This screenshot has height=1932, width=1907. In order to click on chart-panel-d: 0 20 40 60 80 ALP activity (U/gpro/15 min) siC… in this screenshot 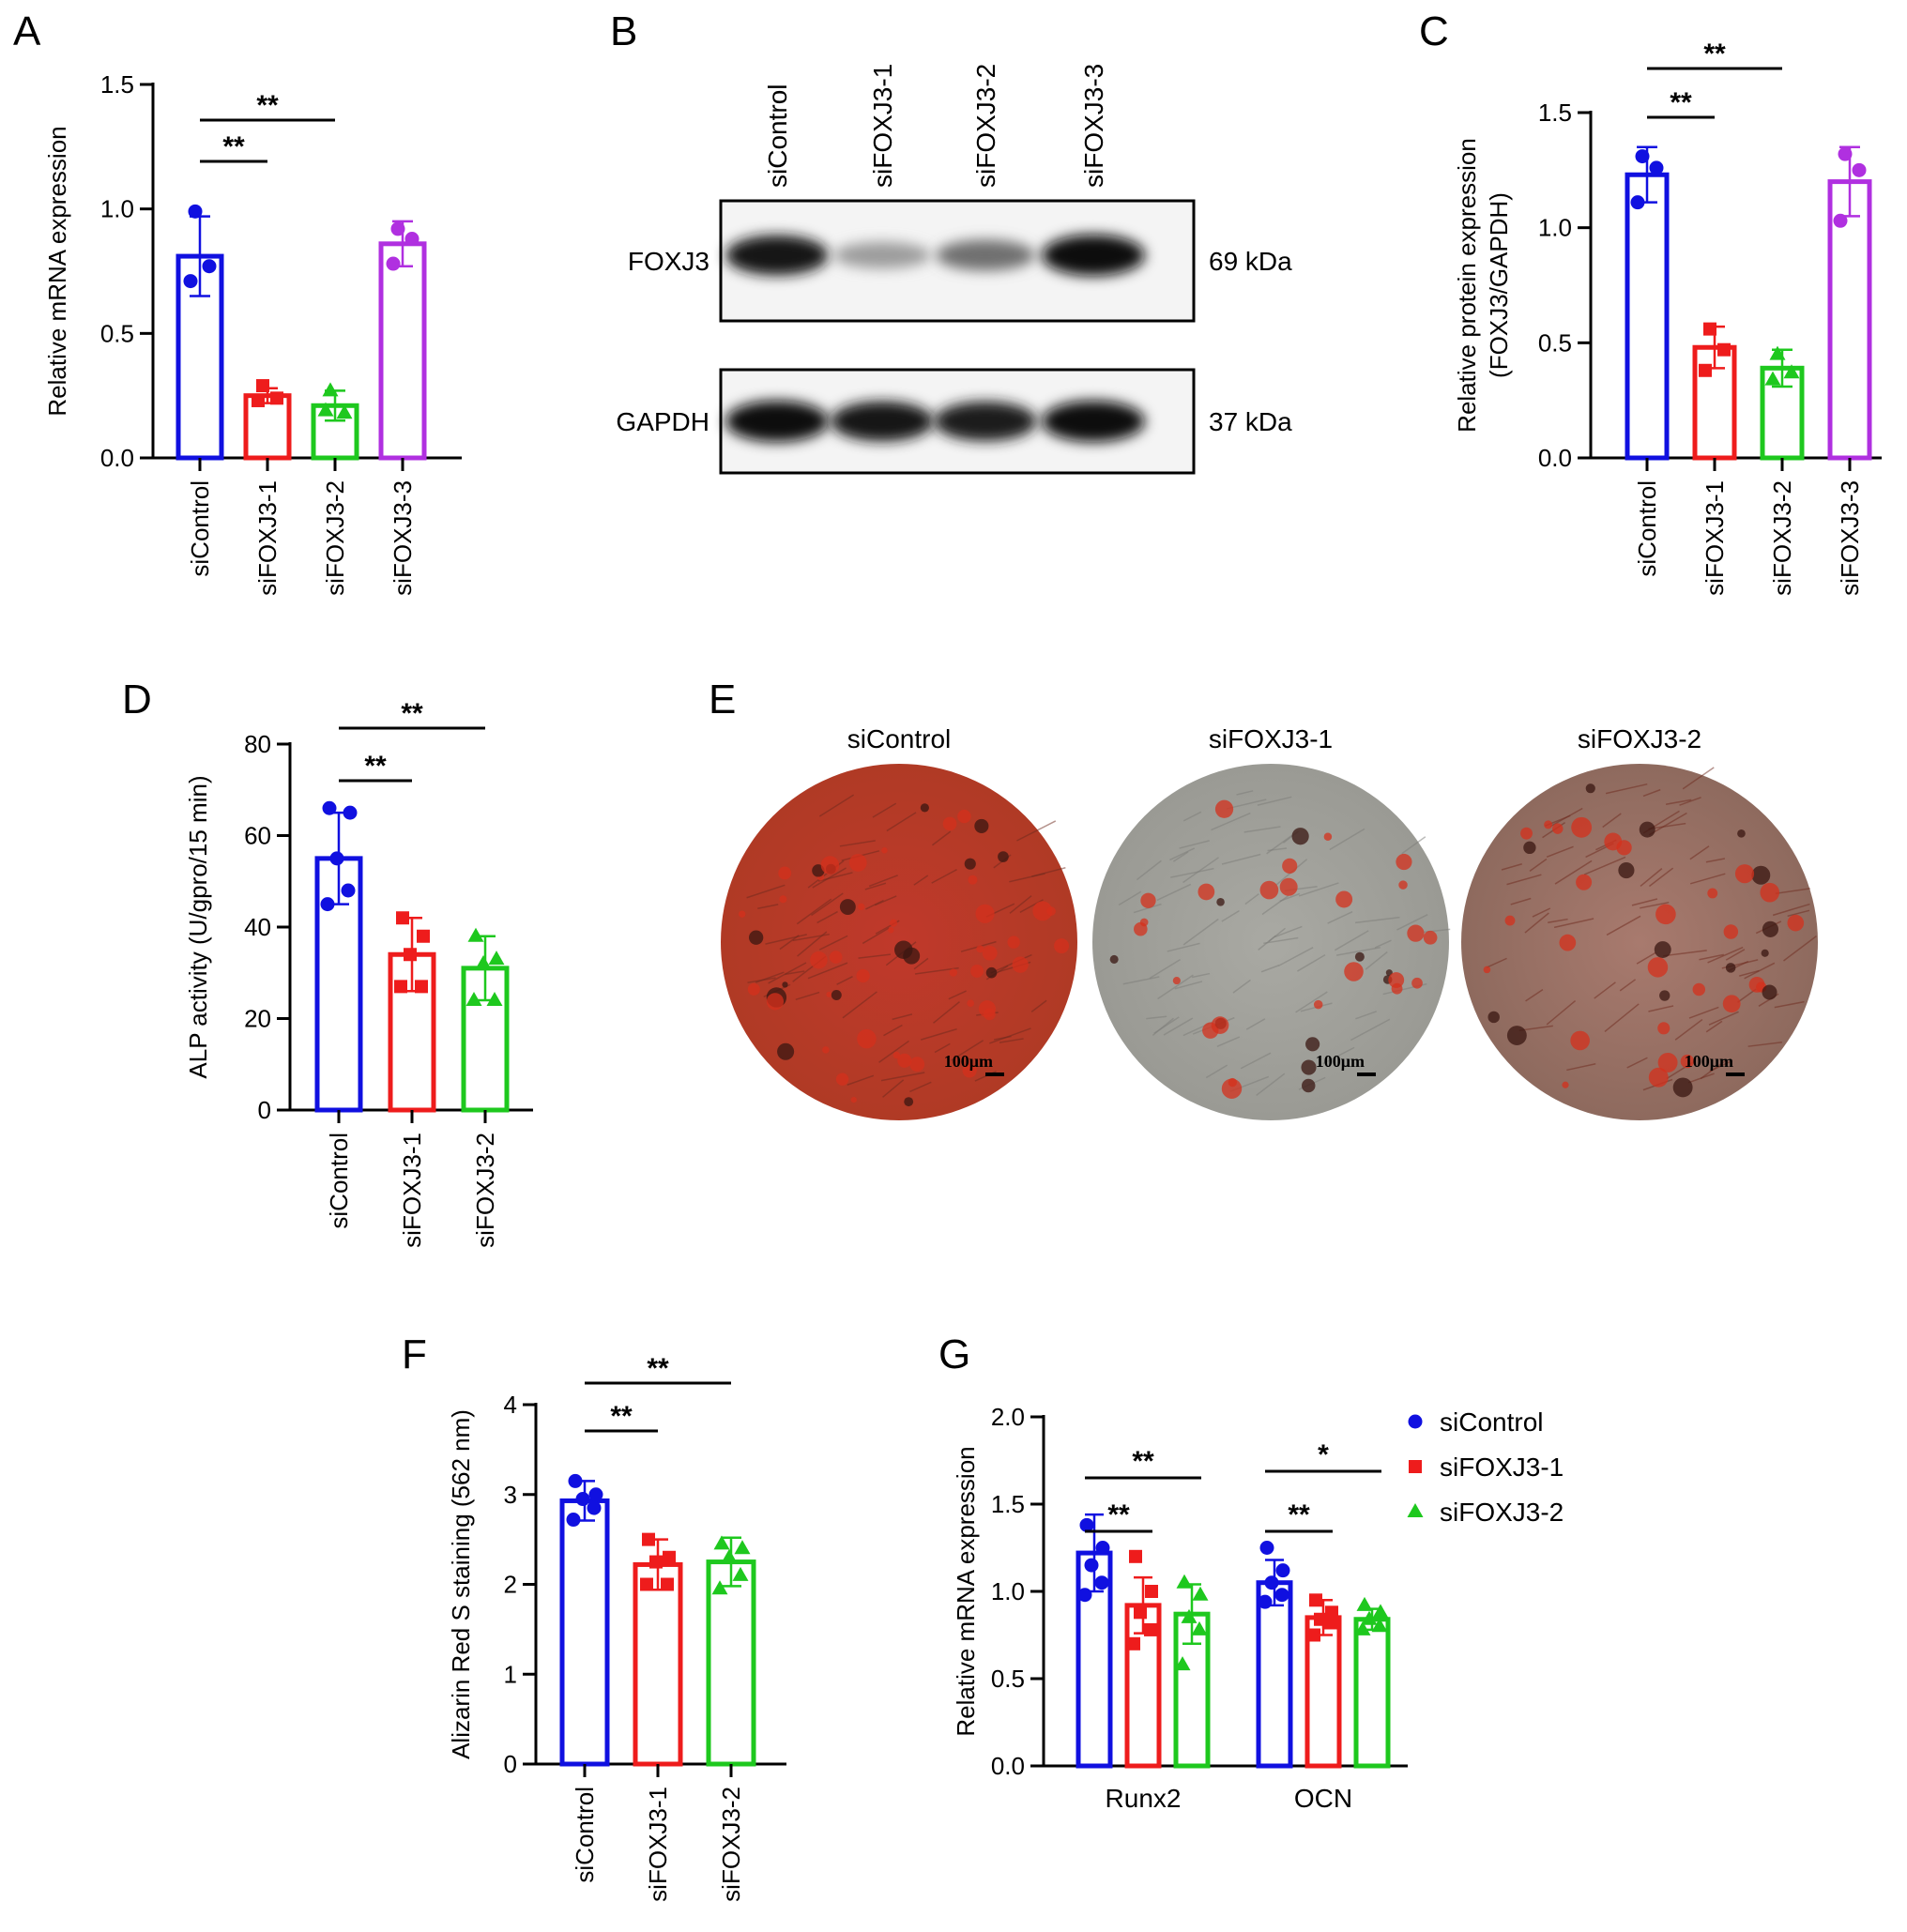, I will do `click(359, 973)`.